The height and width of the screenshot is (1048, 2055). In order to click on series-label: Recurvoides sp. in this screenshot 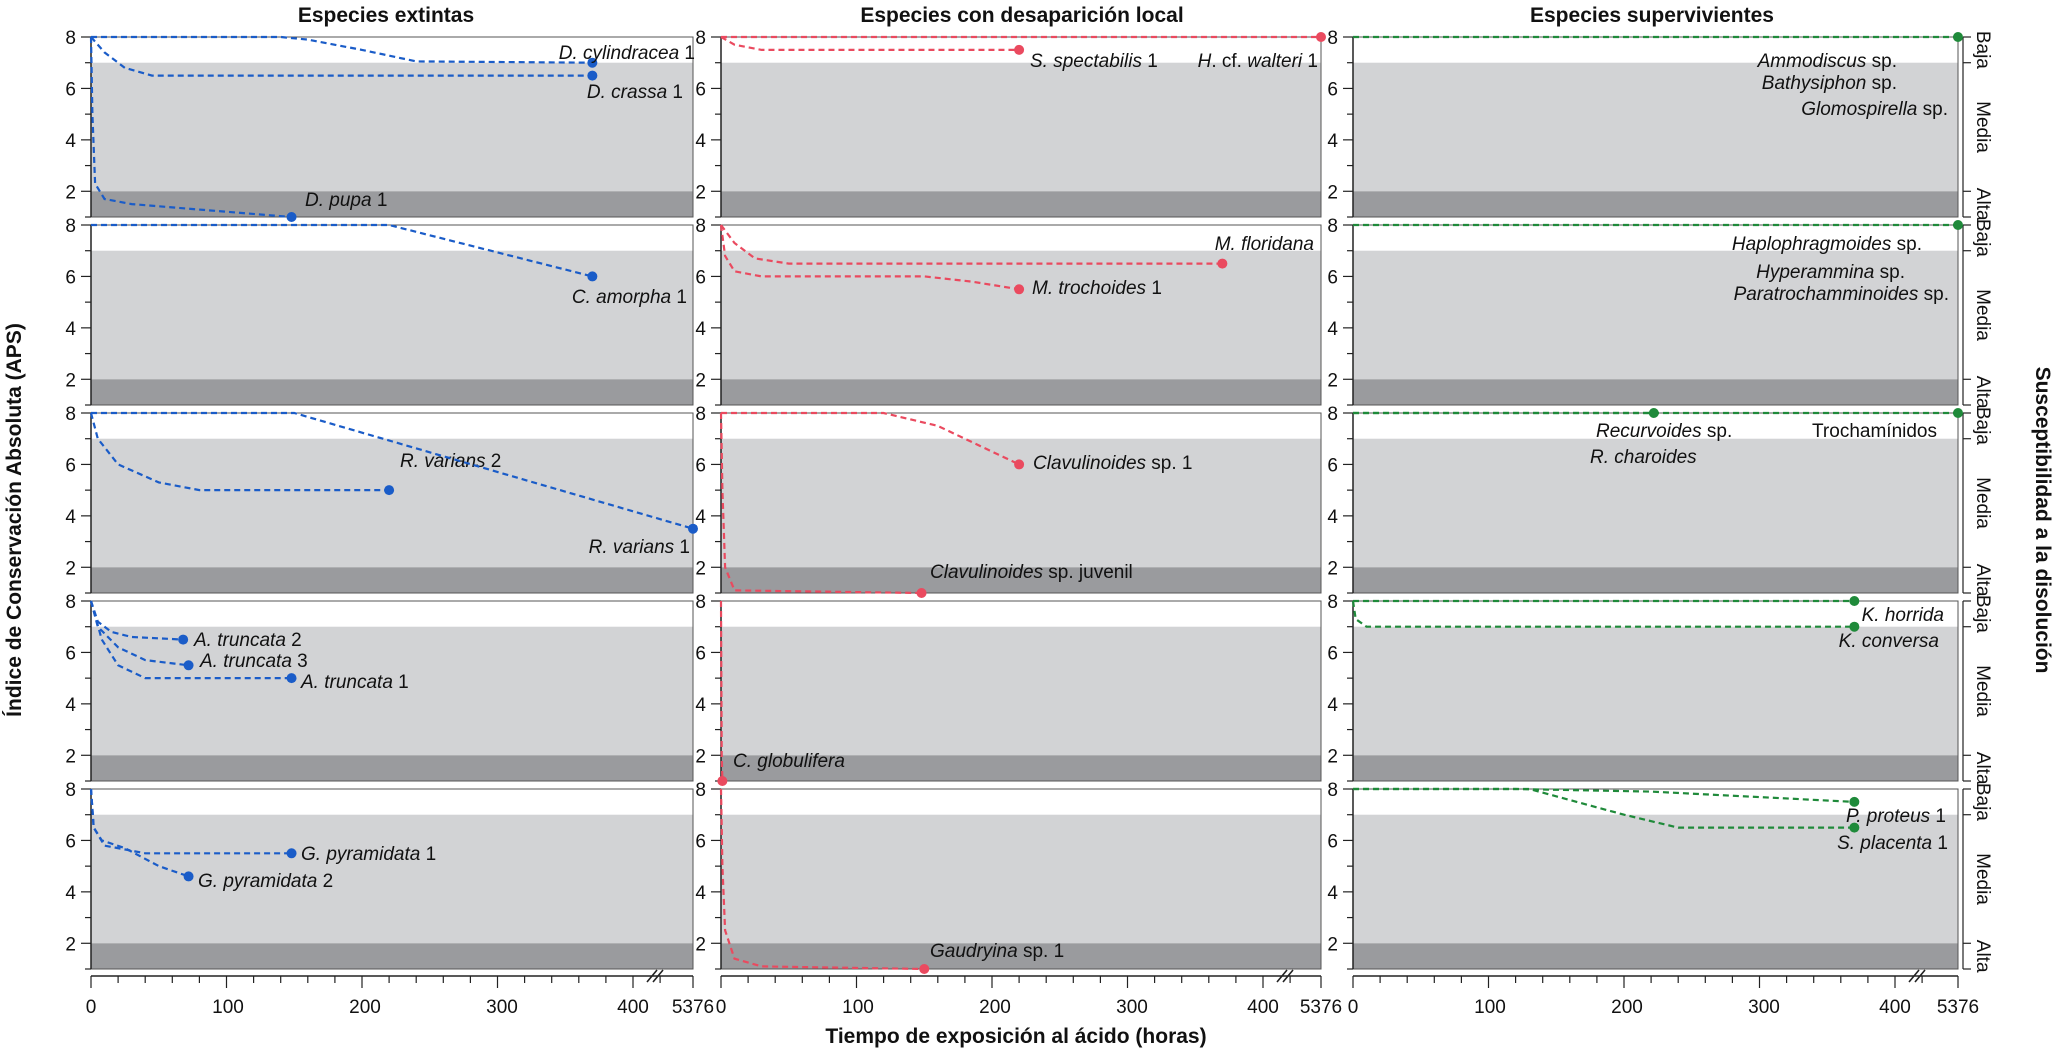, I will do `click(1664, 431)`.